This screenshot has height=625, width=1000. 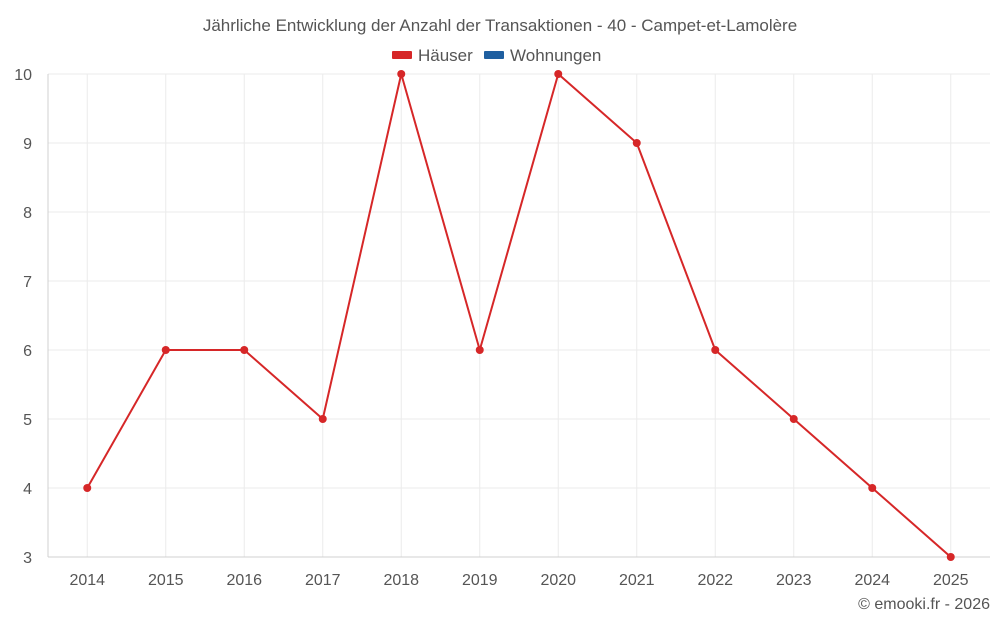 What do you see at coordinates (445, 55) in the screenshot?
I see `legend-label-haeuser: Häuser` at bounding box center [445, 55].